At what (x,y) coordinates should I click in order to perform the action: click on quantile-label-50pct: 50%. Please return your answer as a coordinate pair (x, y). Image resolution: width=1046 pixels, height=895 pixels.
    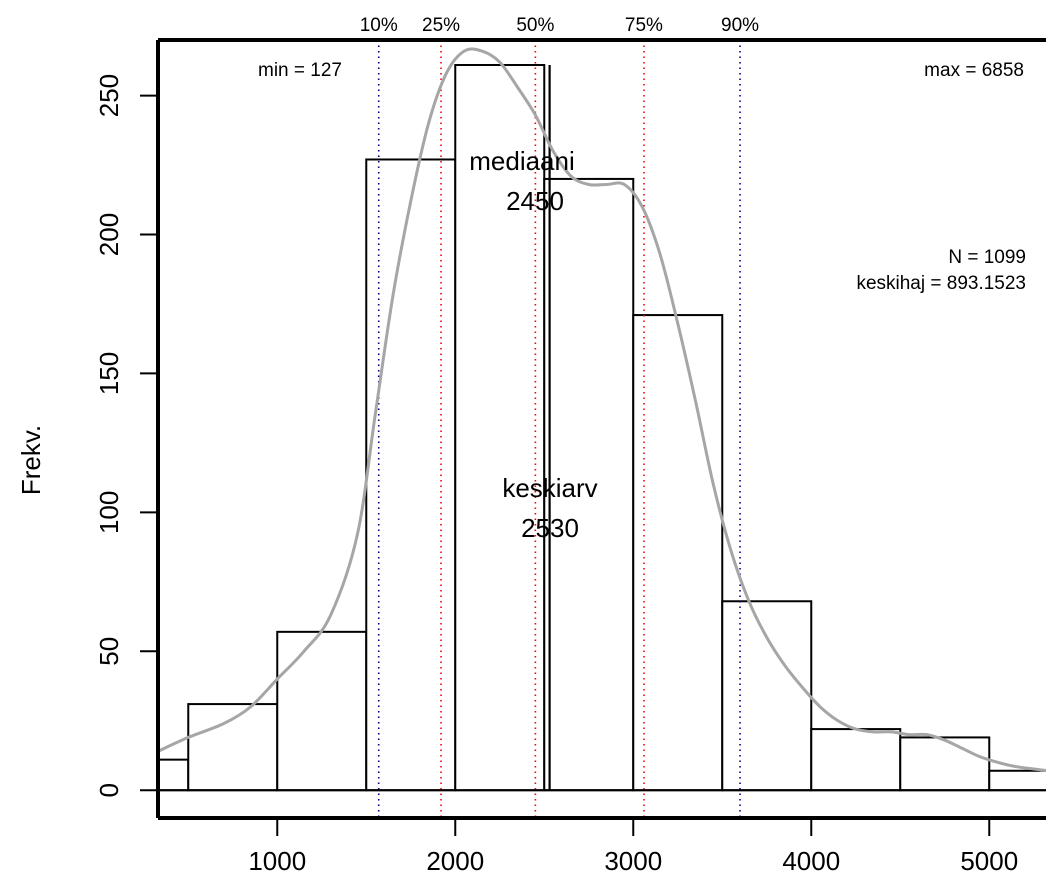
    Looking at the image, I should click on (535, 25).